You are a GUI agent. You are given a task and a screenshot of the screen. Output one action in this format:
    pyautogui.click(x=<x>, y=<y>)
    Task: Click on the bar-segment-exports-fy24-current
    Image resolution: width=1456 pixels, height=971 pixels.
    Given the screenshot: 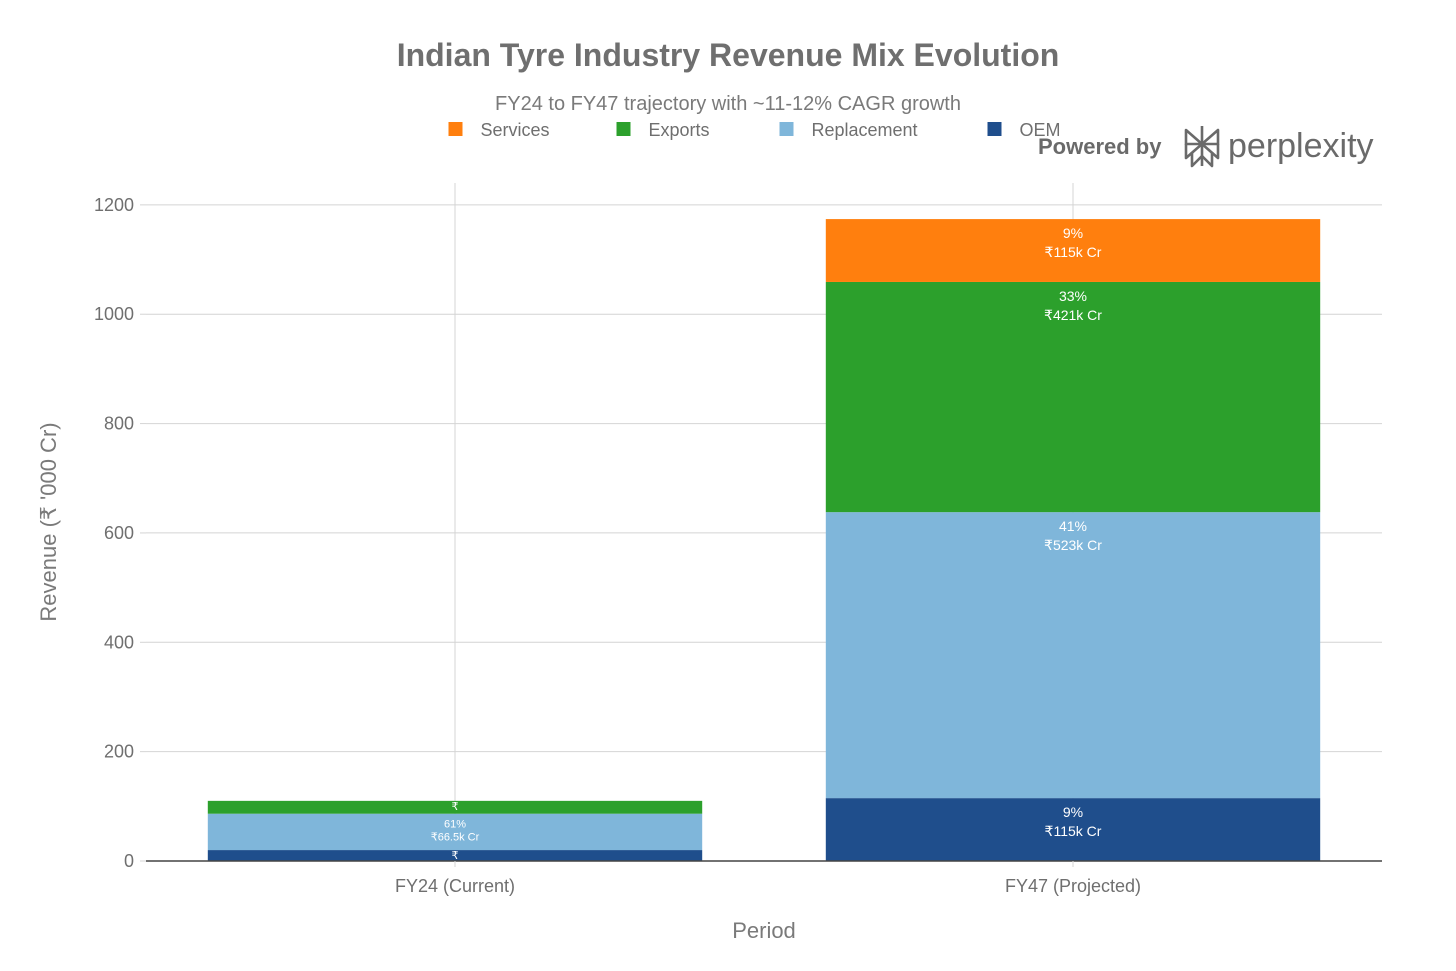 What is the action you would take?
    pyautogui.click(x=455, y=807)
    